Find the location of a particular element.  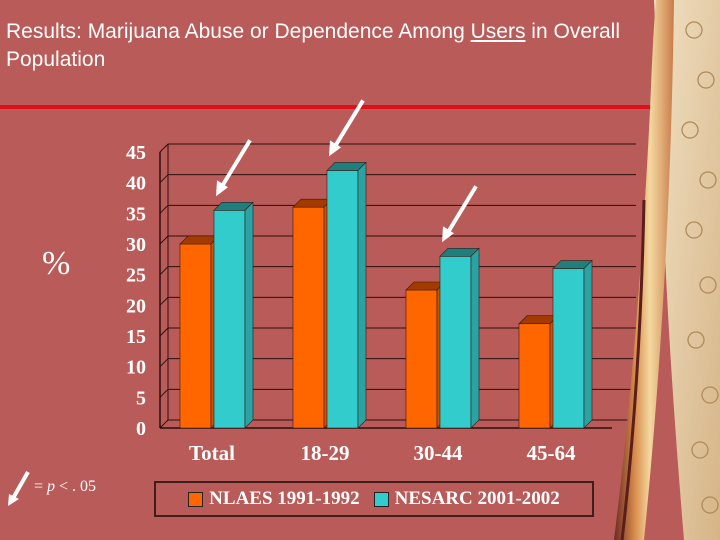

legend-label-nesarc: NESARC 2001-2002 is located at coordinates (477, 498).